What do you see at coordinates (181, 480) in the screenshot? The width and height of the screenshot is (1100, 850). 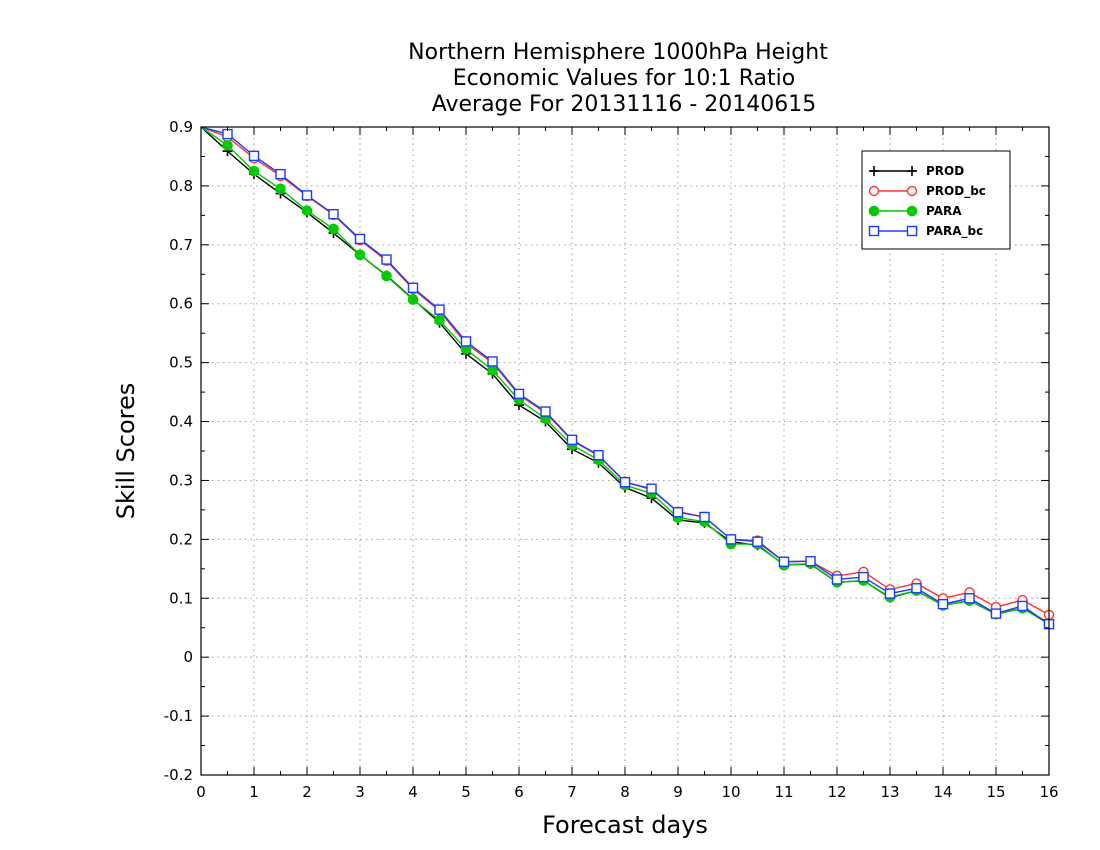 I see `y-tick-label: 0.3` at bounding box center [181, 480].